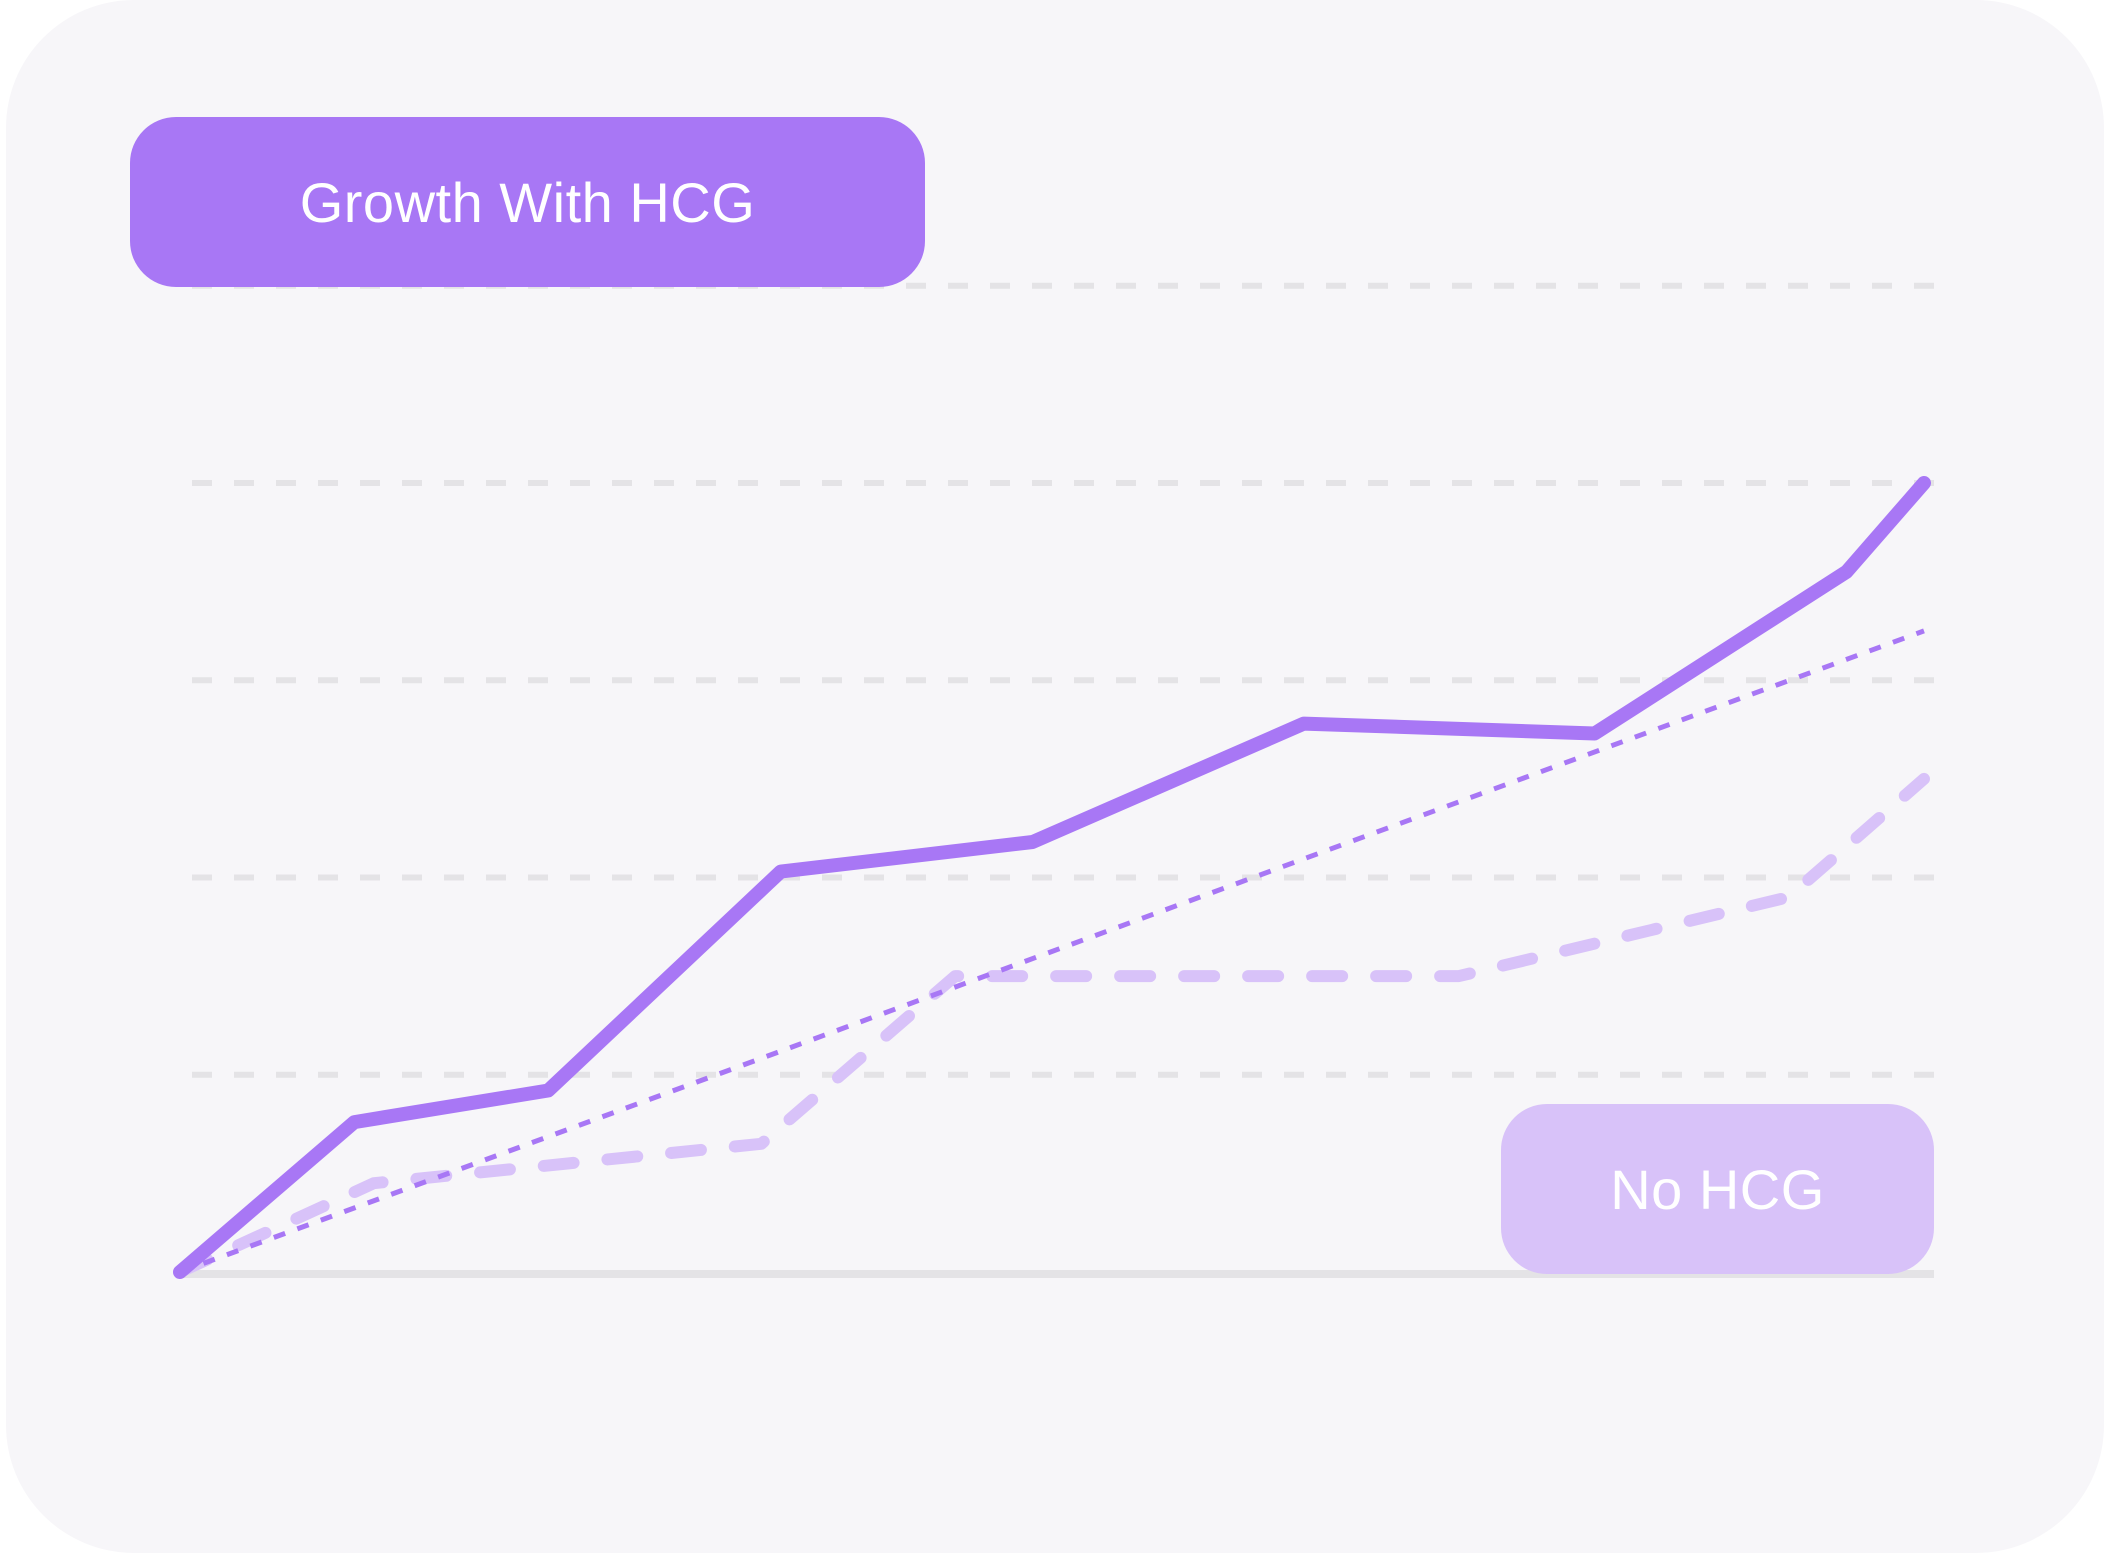  I want to click on series-label-no-hcg-text: No HCG, so click(1717, 1189).